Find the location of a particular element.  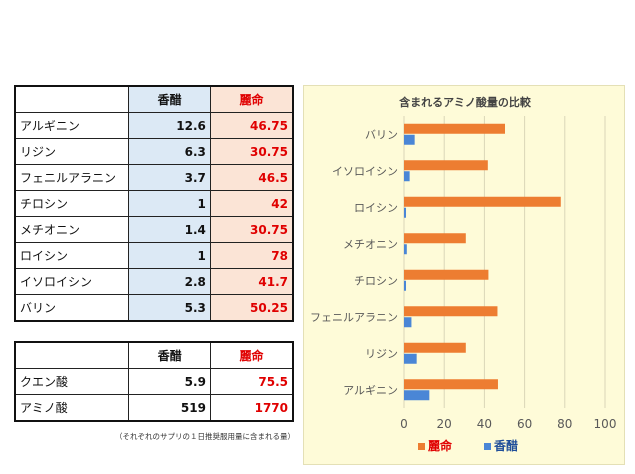

x-tick-label: 0 is located at coordinates (404, 424).